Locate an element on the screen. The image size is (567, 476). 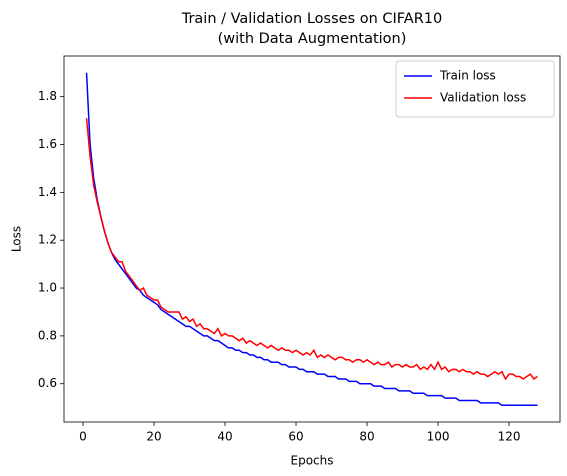
y-tick-label: 0.6 is located at coordinates (47, 383).